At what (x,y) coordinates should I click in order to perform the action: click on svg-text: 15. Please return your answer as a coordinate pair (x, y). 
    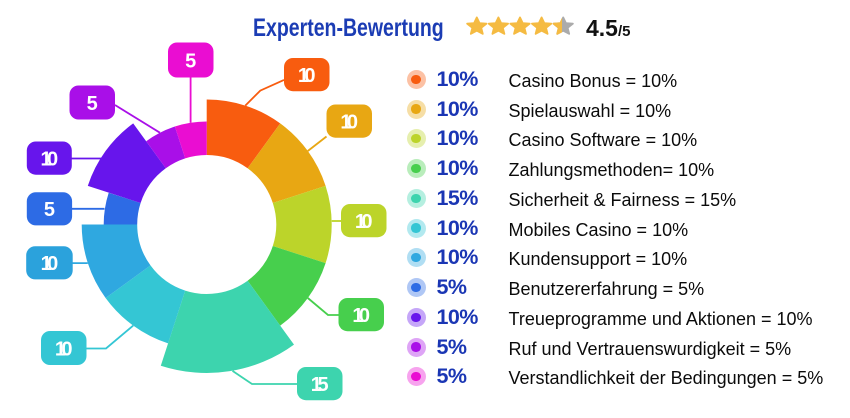
    Looking at the image, I should click on (320, 385).